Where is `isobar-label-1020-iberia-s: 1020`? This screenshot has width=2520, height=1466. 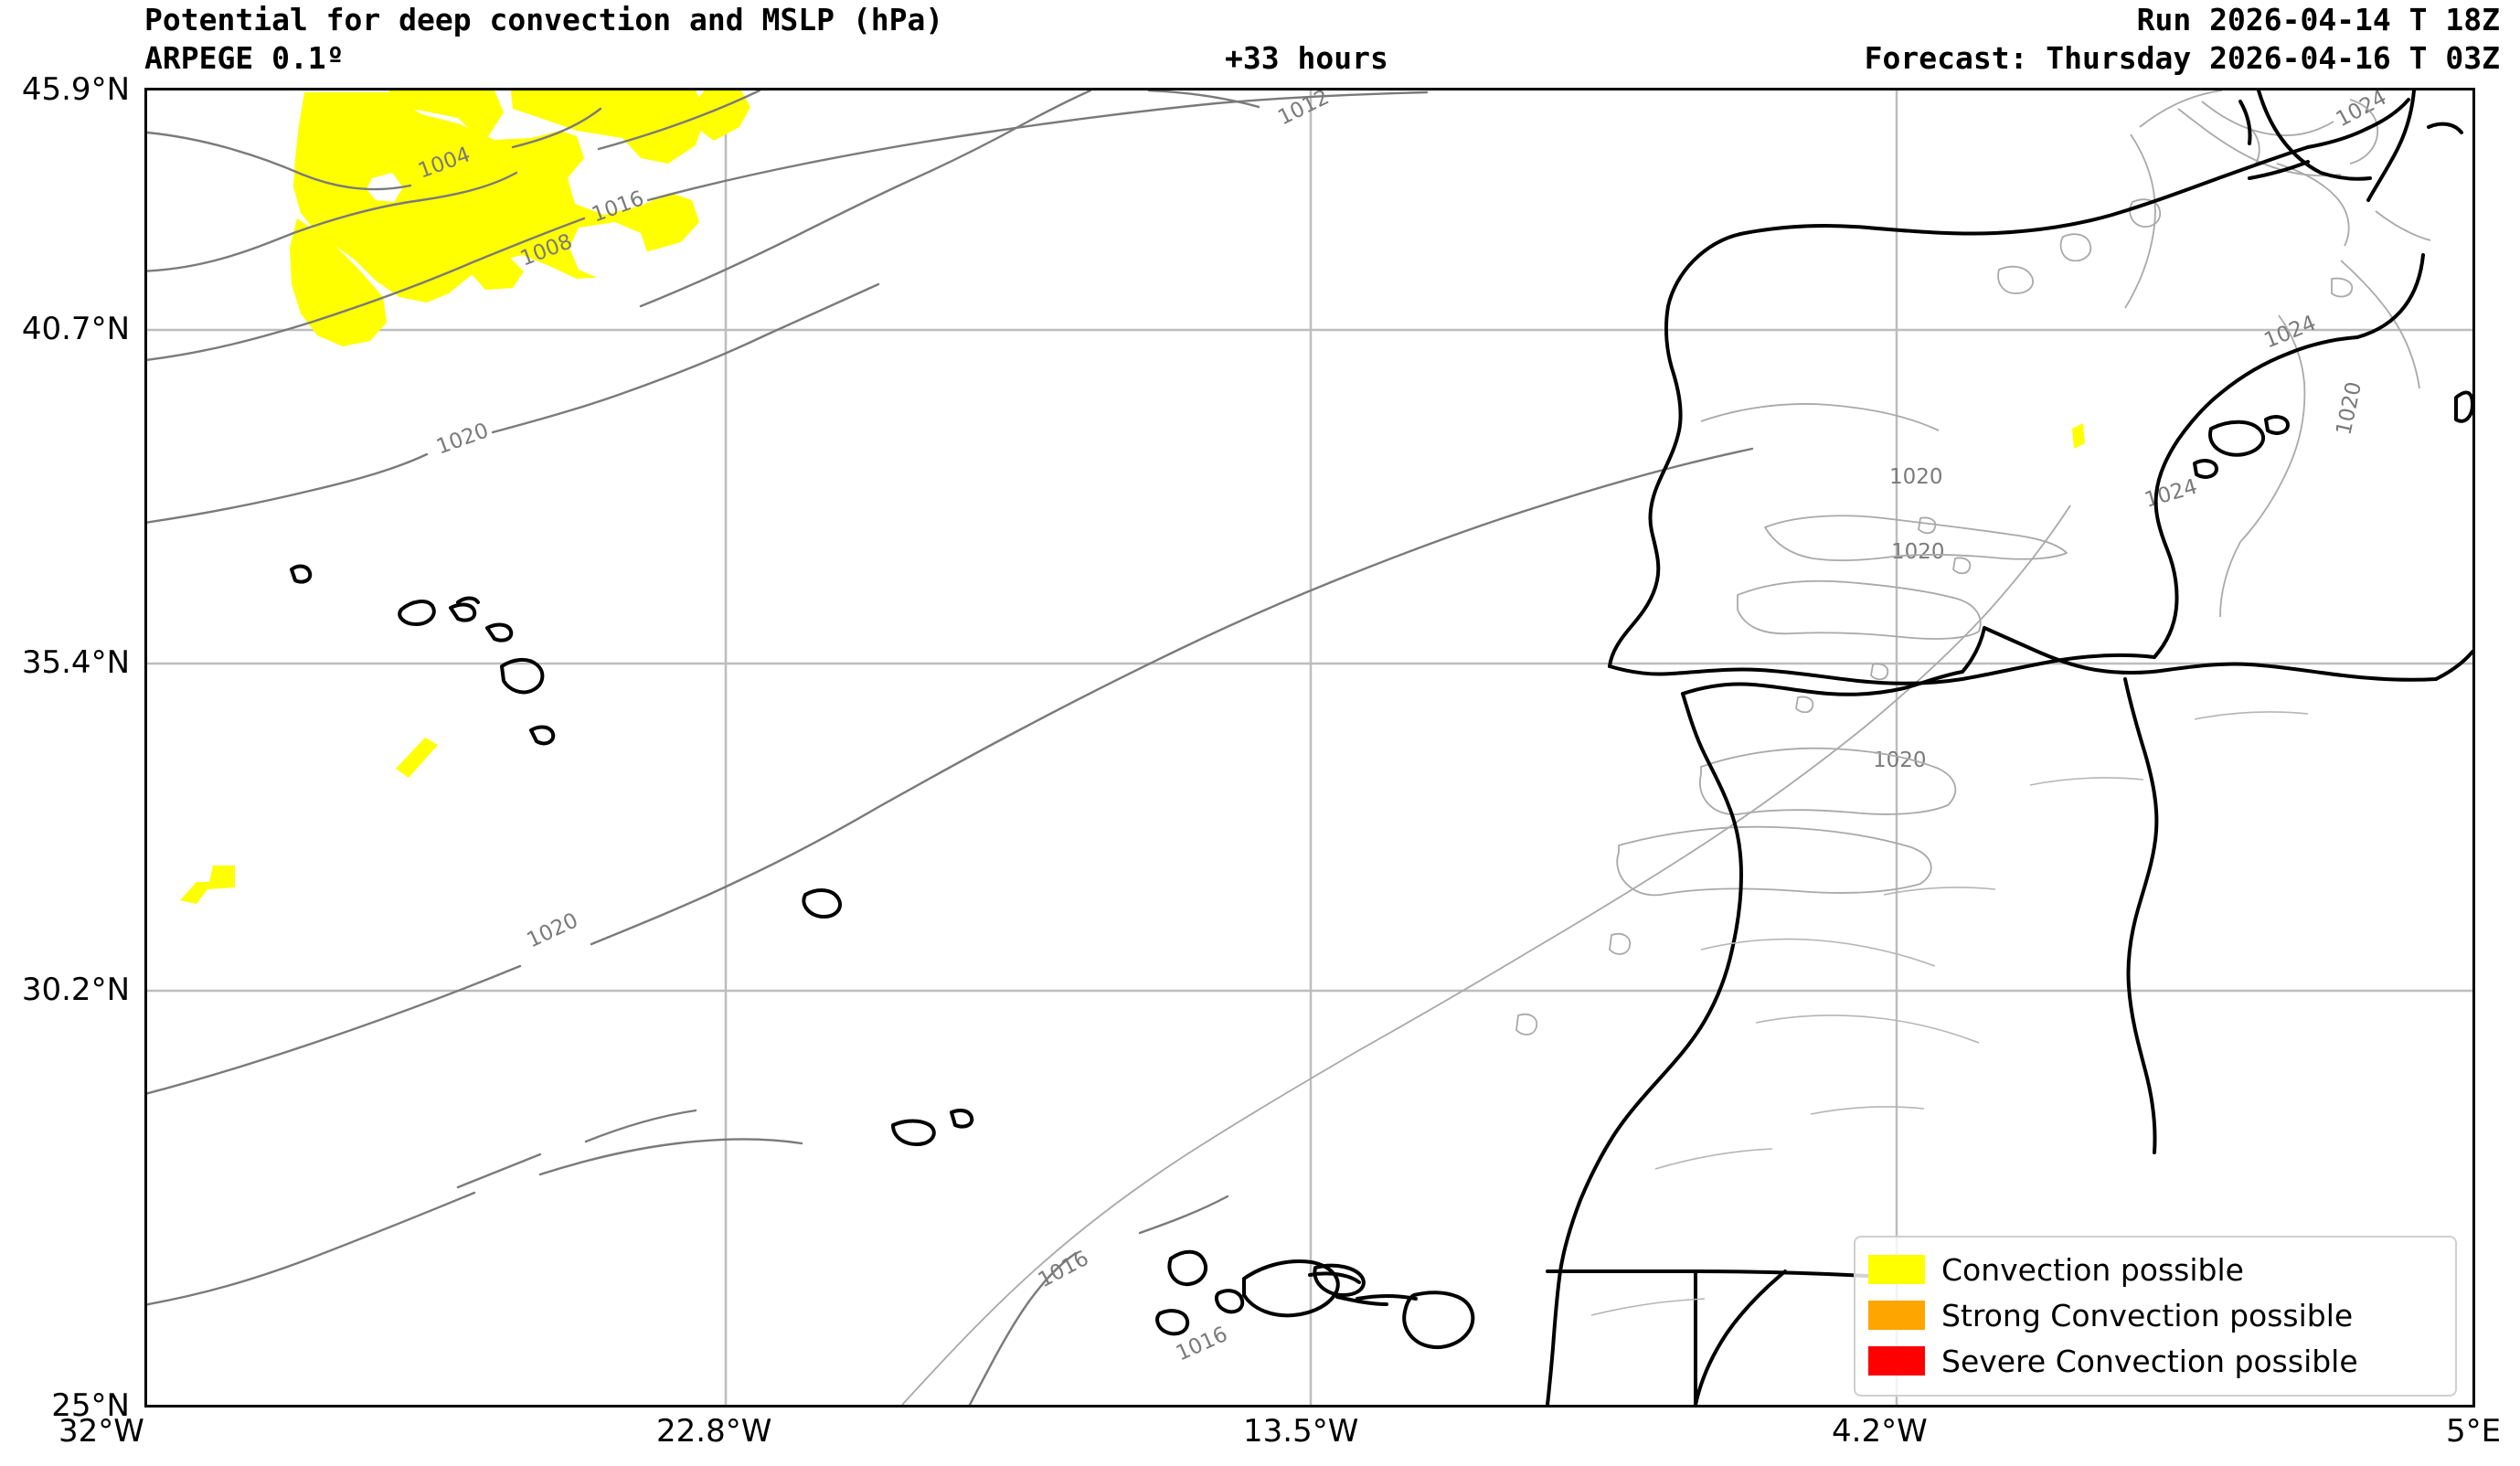 isobar-label-1020-iberia-s: 1020 is located at coordinates (1918, 552).